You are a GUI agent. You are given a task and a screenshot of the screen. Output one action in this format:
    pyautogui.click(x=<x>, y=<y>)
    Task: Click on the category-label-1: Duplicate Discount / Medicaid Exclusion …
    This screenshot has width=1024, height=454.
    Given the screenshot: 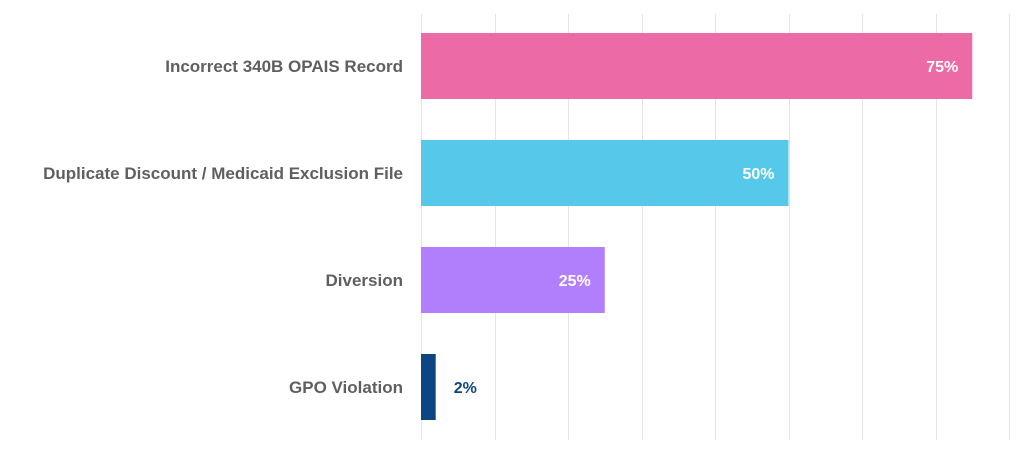 What is the action you would take?
    pyautogui.click(x=223, y=173)
    